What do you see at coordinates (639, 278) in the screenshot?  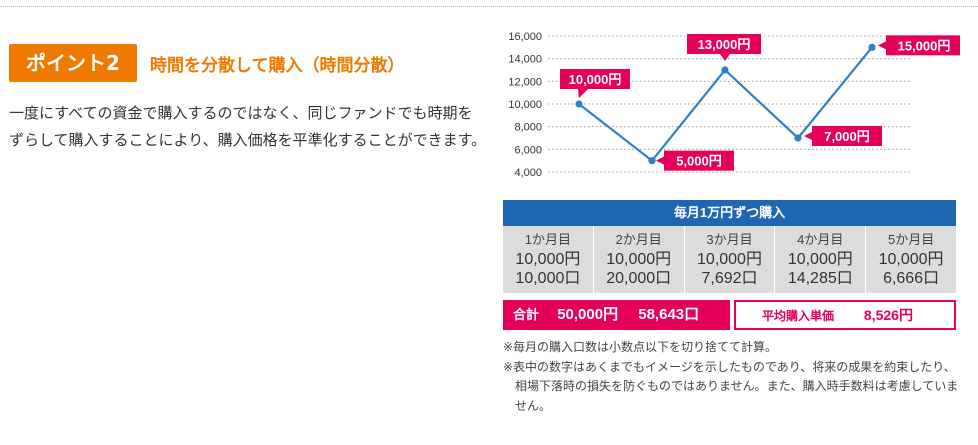 I see `units-value: 20,000口` at bounding box center [639, 278].